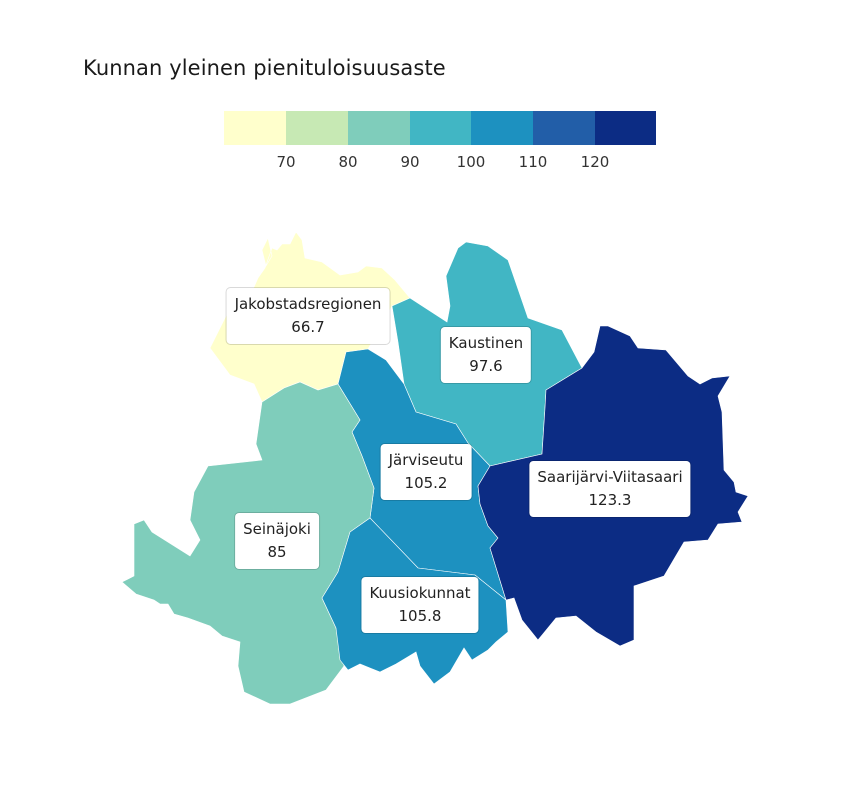 The height and width of the screenshot is (792, 864). I want to click on color-legend: 70 80 90 100 110 120, so click(440, 146).